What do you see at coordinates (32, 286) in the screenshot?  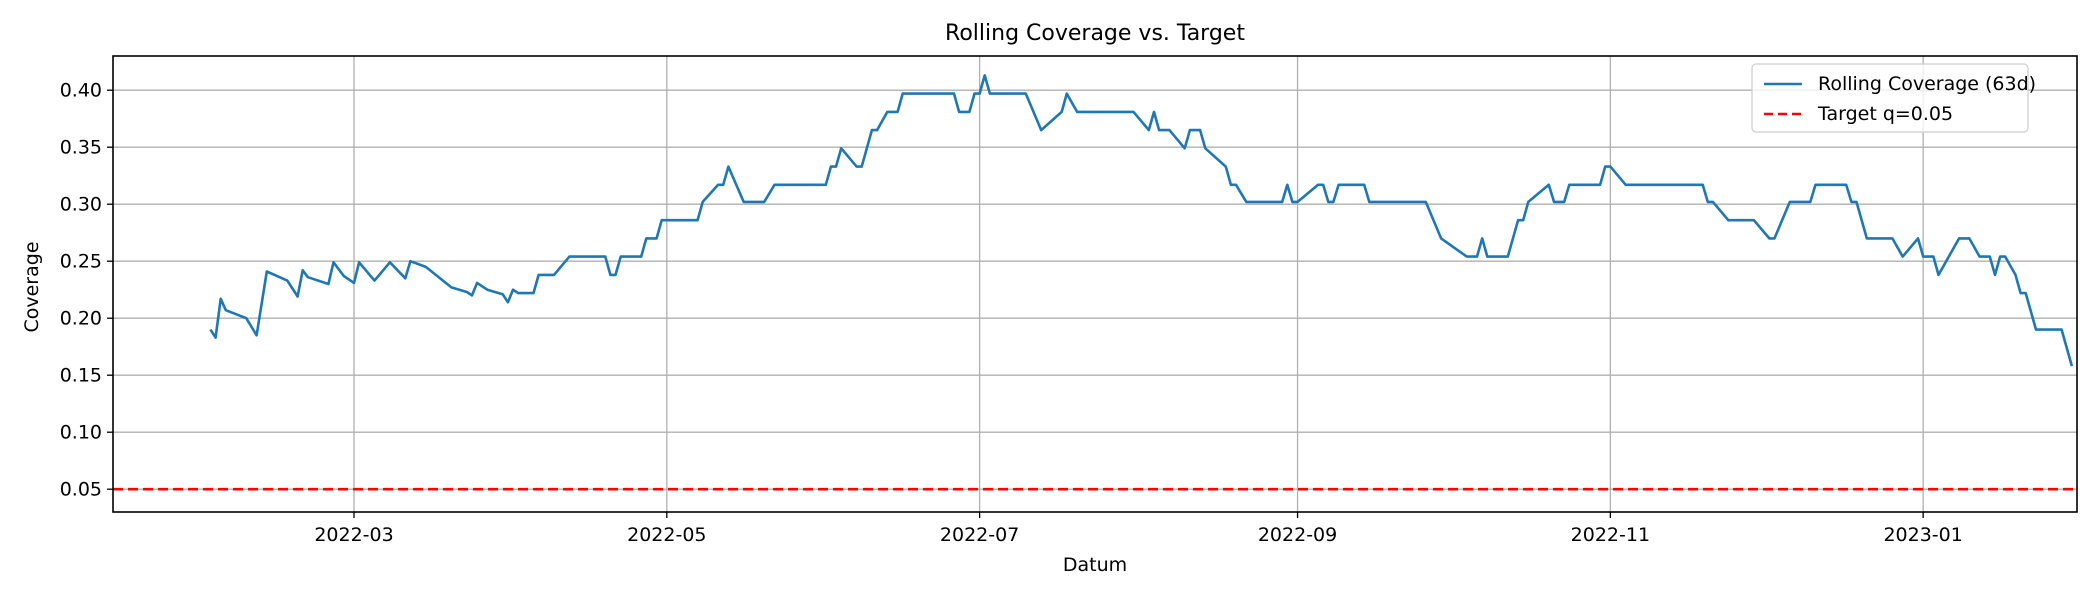 I see `y-axis-label: Coverage` at bounding box center [32, 286].